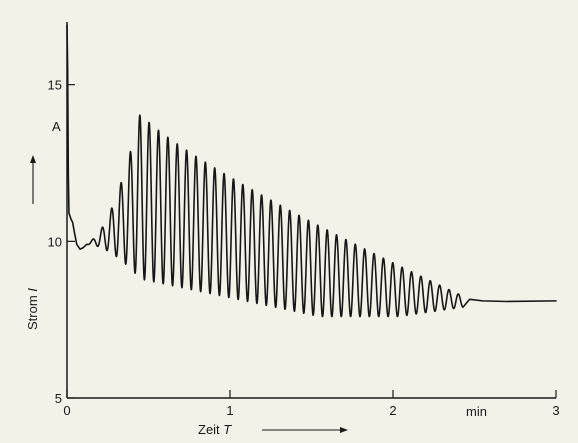 This screenshot has width=578, height=443. I want to click on x-tick-label: 2, so click(392, 410).